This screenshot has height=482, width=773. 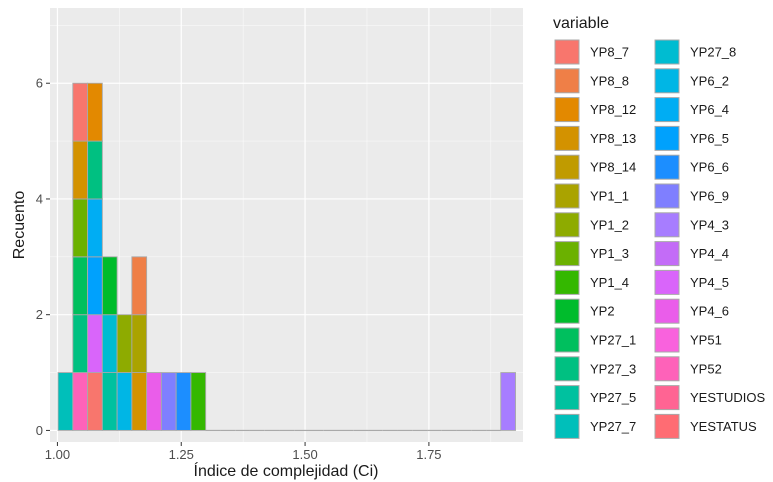 What do you see at coordinates (709, 80) in the screenshot?
I see `legend-label: YP6_2` at bounding box center [709, 80].